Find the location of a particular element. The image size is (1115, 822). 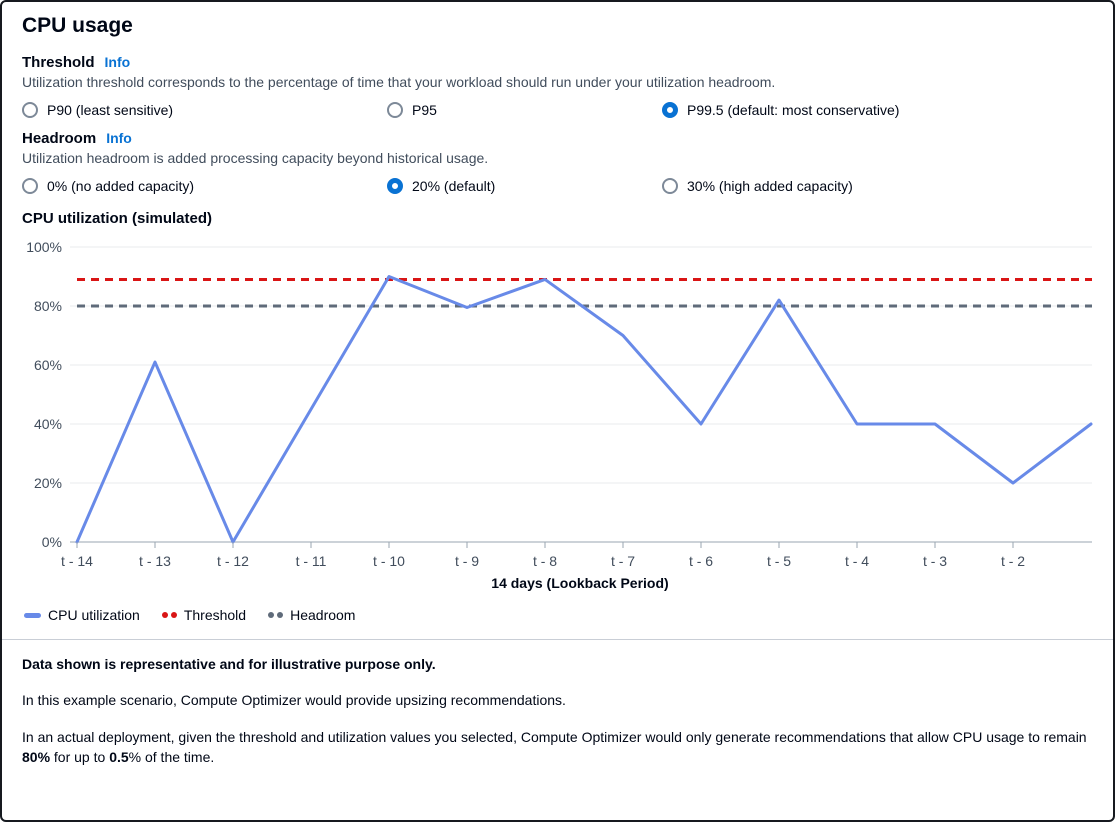

x-axis-tick-label: t - 3 is located at coordinates (935, 561).